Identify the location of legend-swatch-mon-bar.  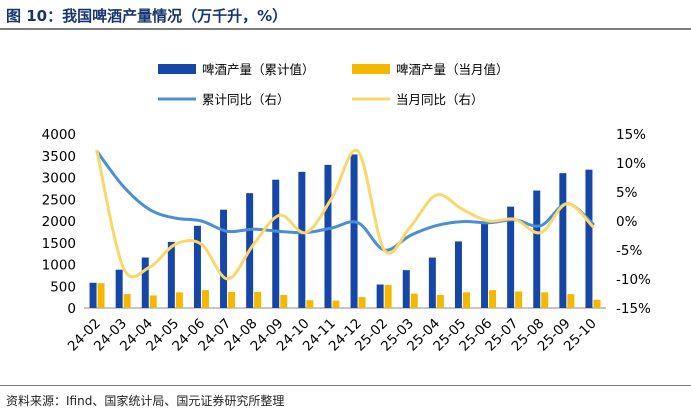
(371, 69).